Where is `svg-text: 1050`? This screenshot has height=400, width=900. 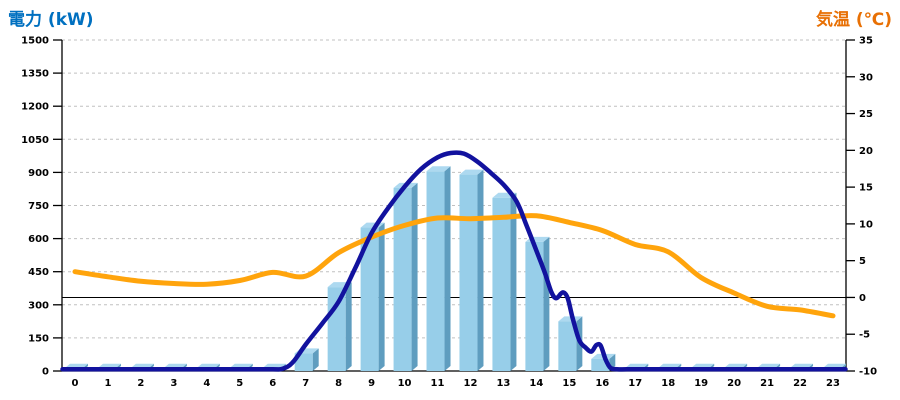 svg-text: 1050 is located at coordinates (35, 140).